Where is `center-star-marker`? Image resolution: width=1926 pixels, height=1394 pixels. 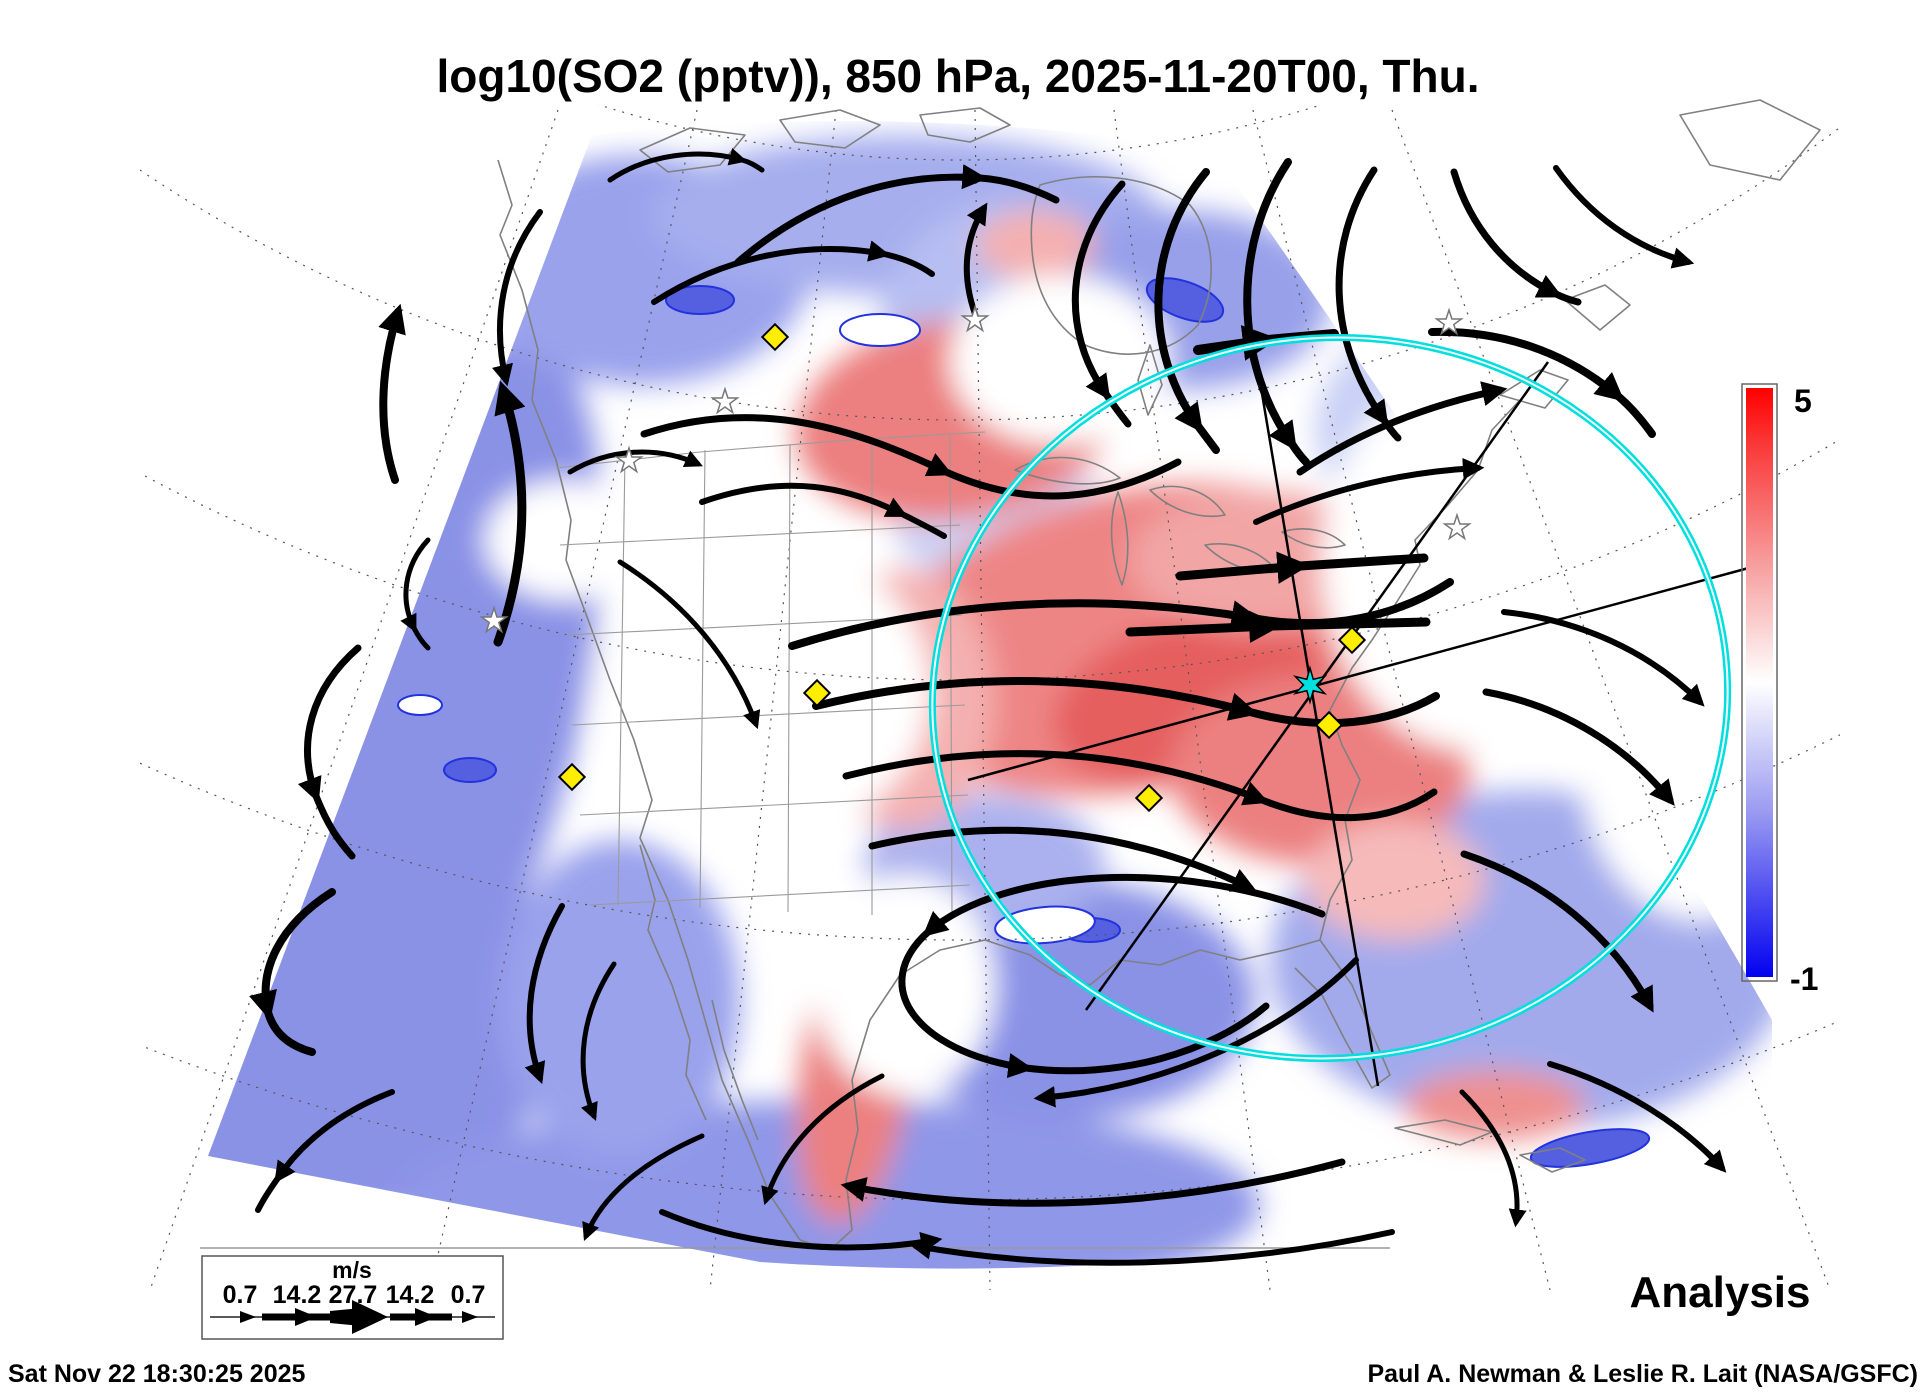
center-star-marker is located at coordinates (1310, 685).